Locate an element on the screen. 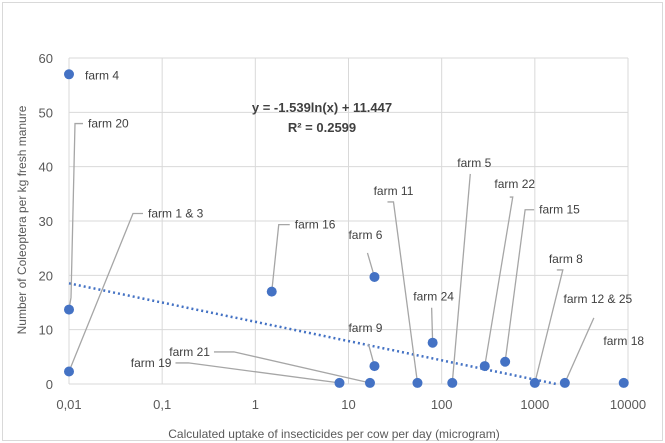 The width and height of the screenshot is (665, 443). point-label: farm 6 is located at coordinates (365, 235).